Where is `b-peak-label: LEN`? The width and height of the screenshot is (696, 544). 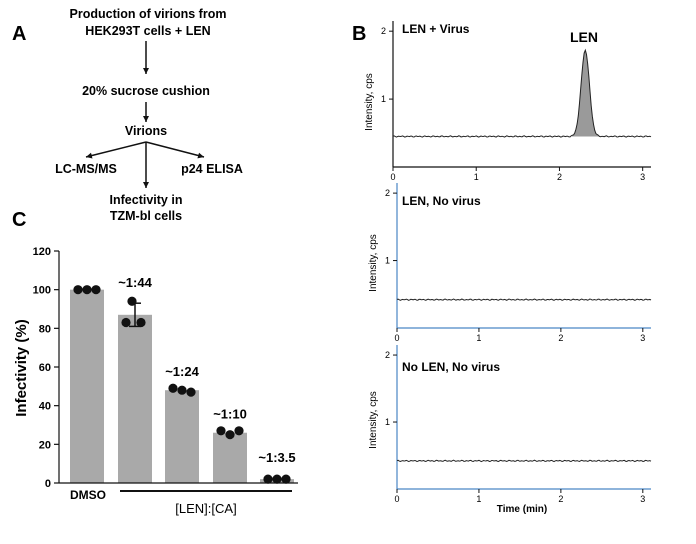 b-peak-label: LEN is located at coordinates (584, 37).